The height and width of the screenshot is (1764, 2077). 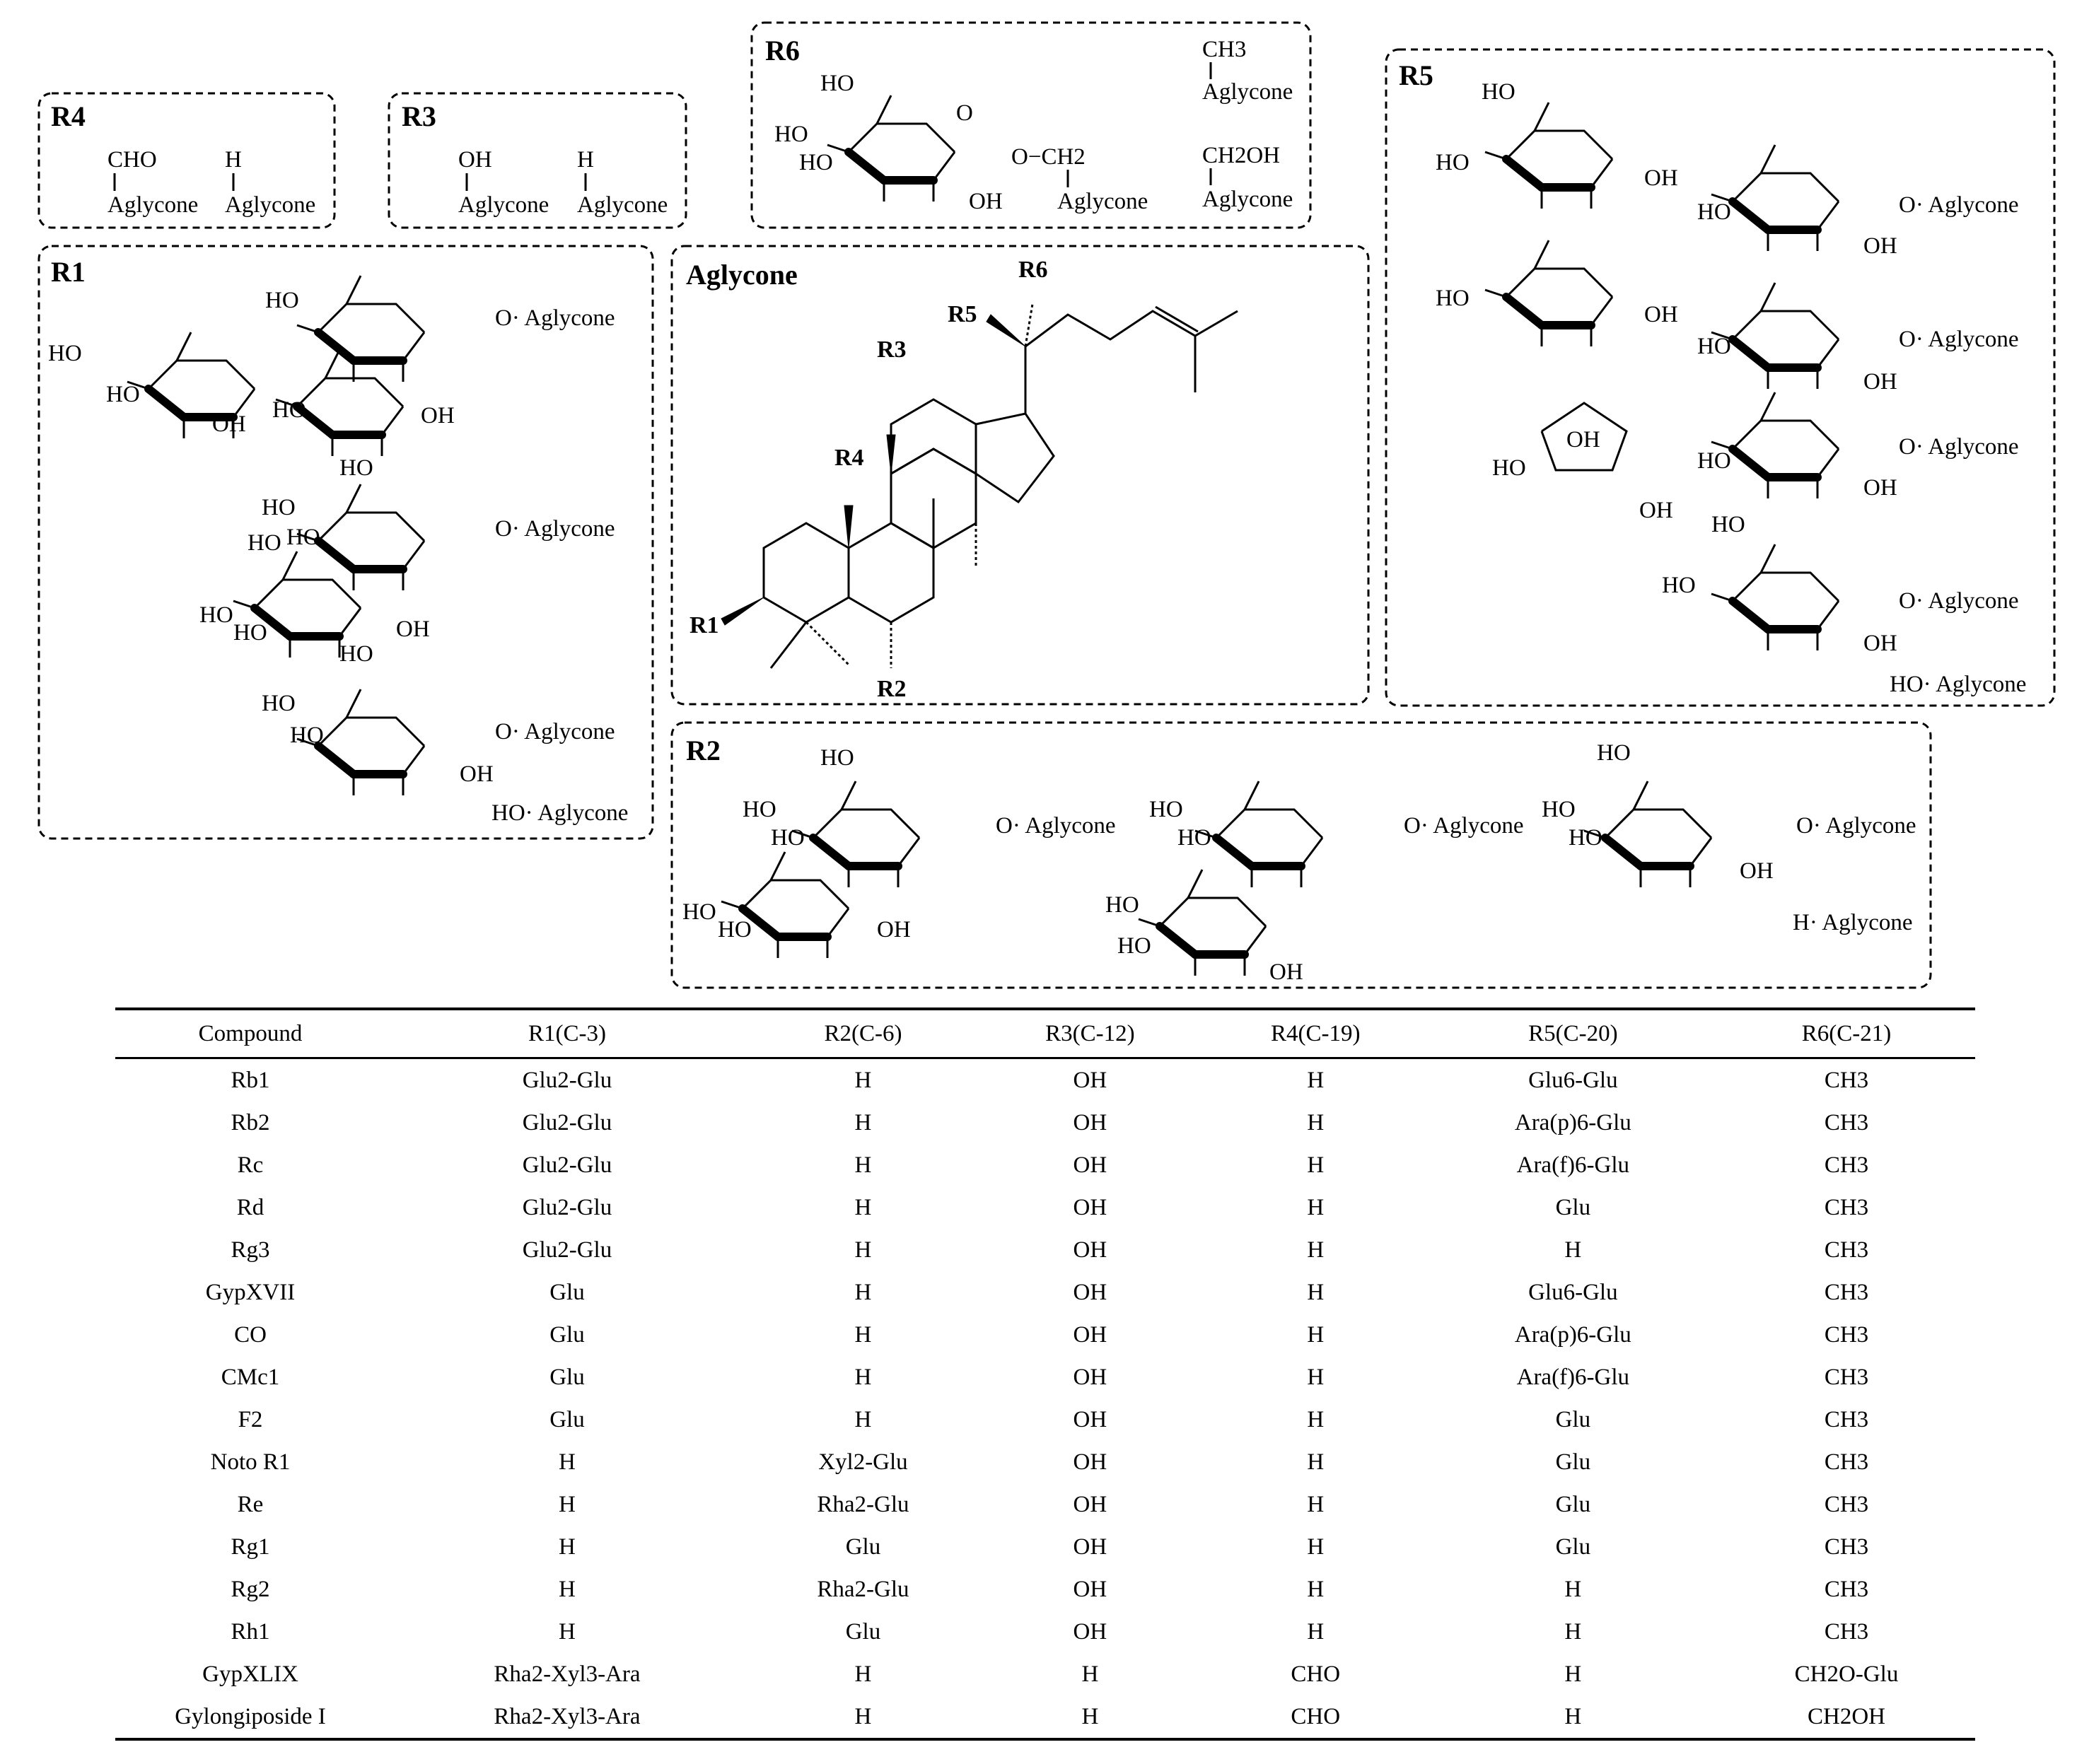 What do you see at coordinates (251, 1547) in the screenshot?
I see `compound-cell: Rg1` at bounding box center [251, 1547].